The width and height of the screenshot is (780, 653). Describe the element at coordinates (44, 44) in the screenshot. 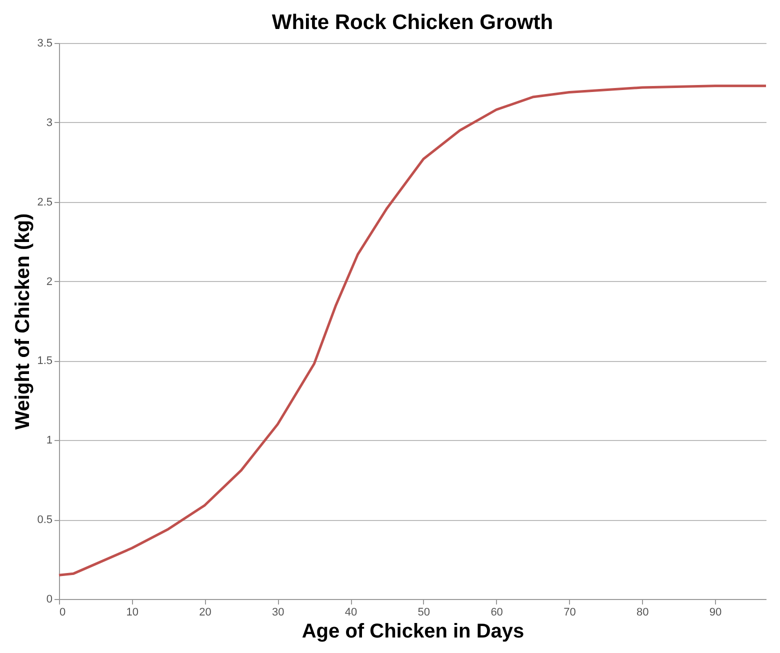

I see `y-tick-label: 3.5` at that location.